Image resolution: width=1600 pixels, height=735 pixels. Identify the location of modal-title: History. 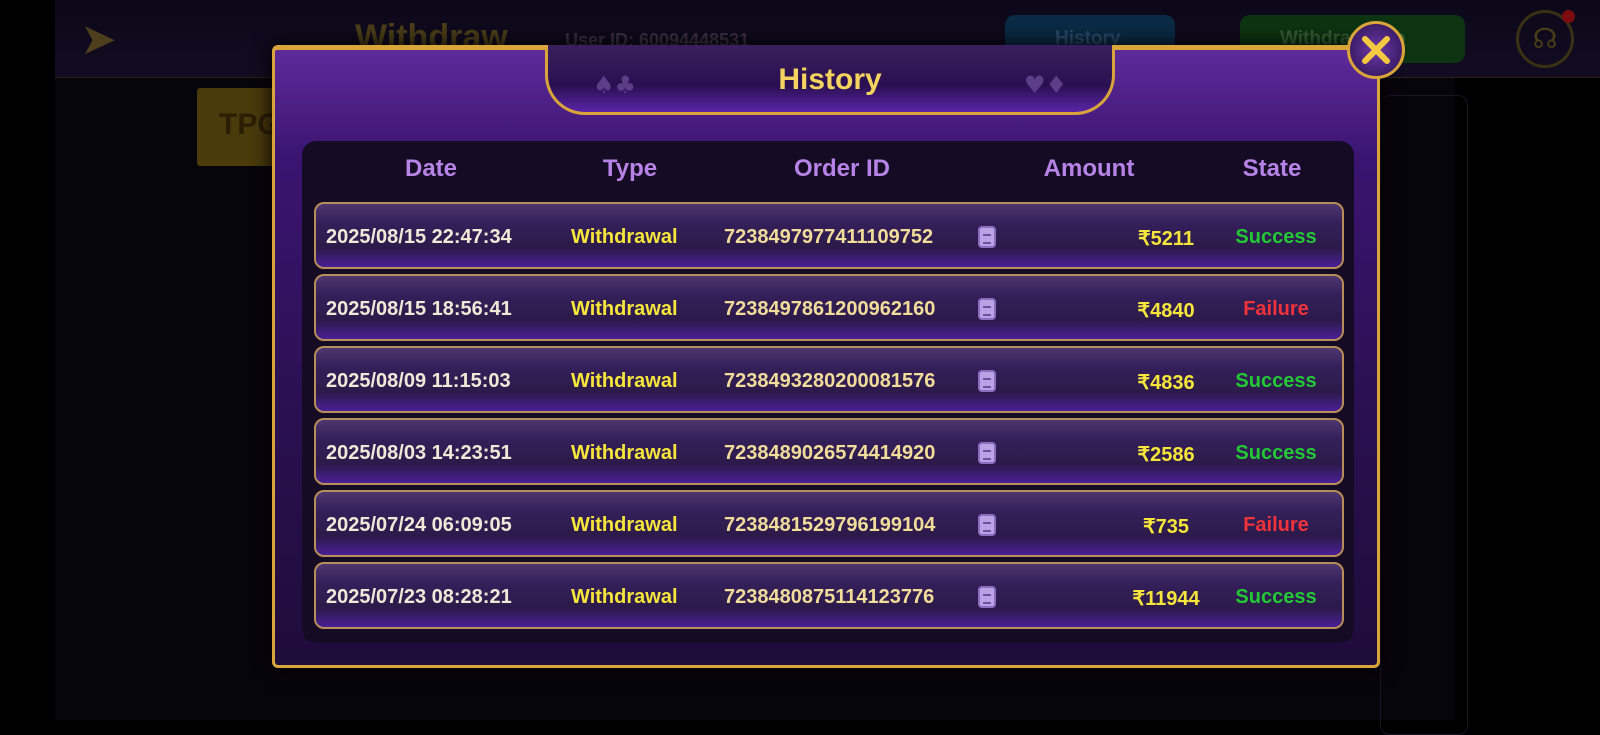
(830, 79).